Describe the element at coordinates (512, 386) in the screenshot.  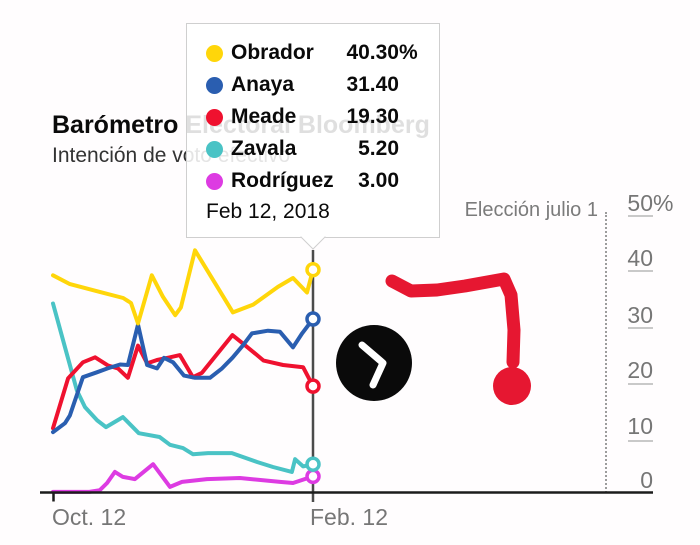
I see `red-marker-dot` at that location.